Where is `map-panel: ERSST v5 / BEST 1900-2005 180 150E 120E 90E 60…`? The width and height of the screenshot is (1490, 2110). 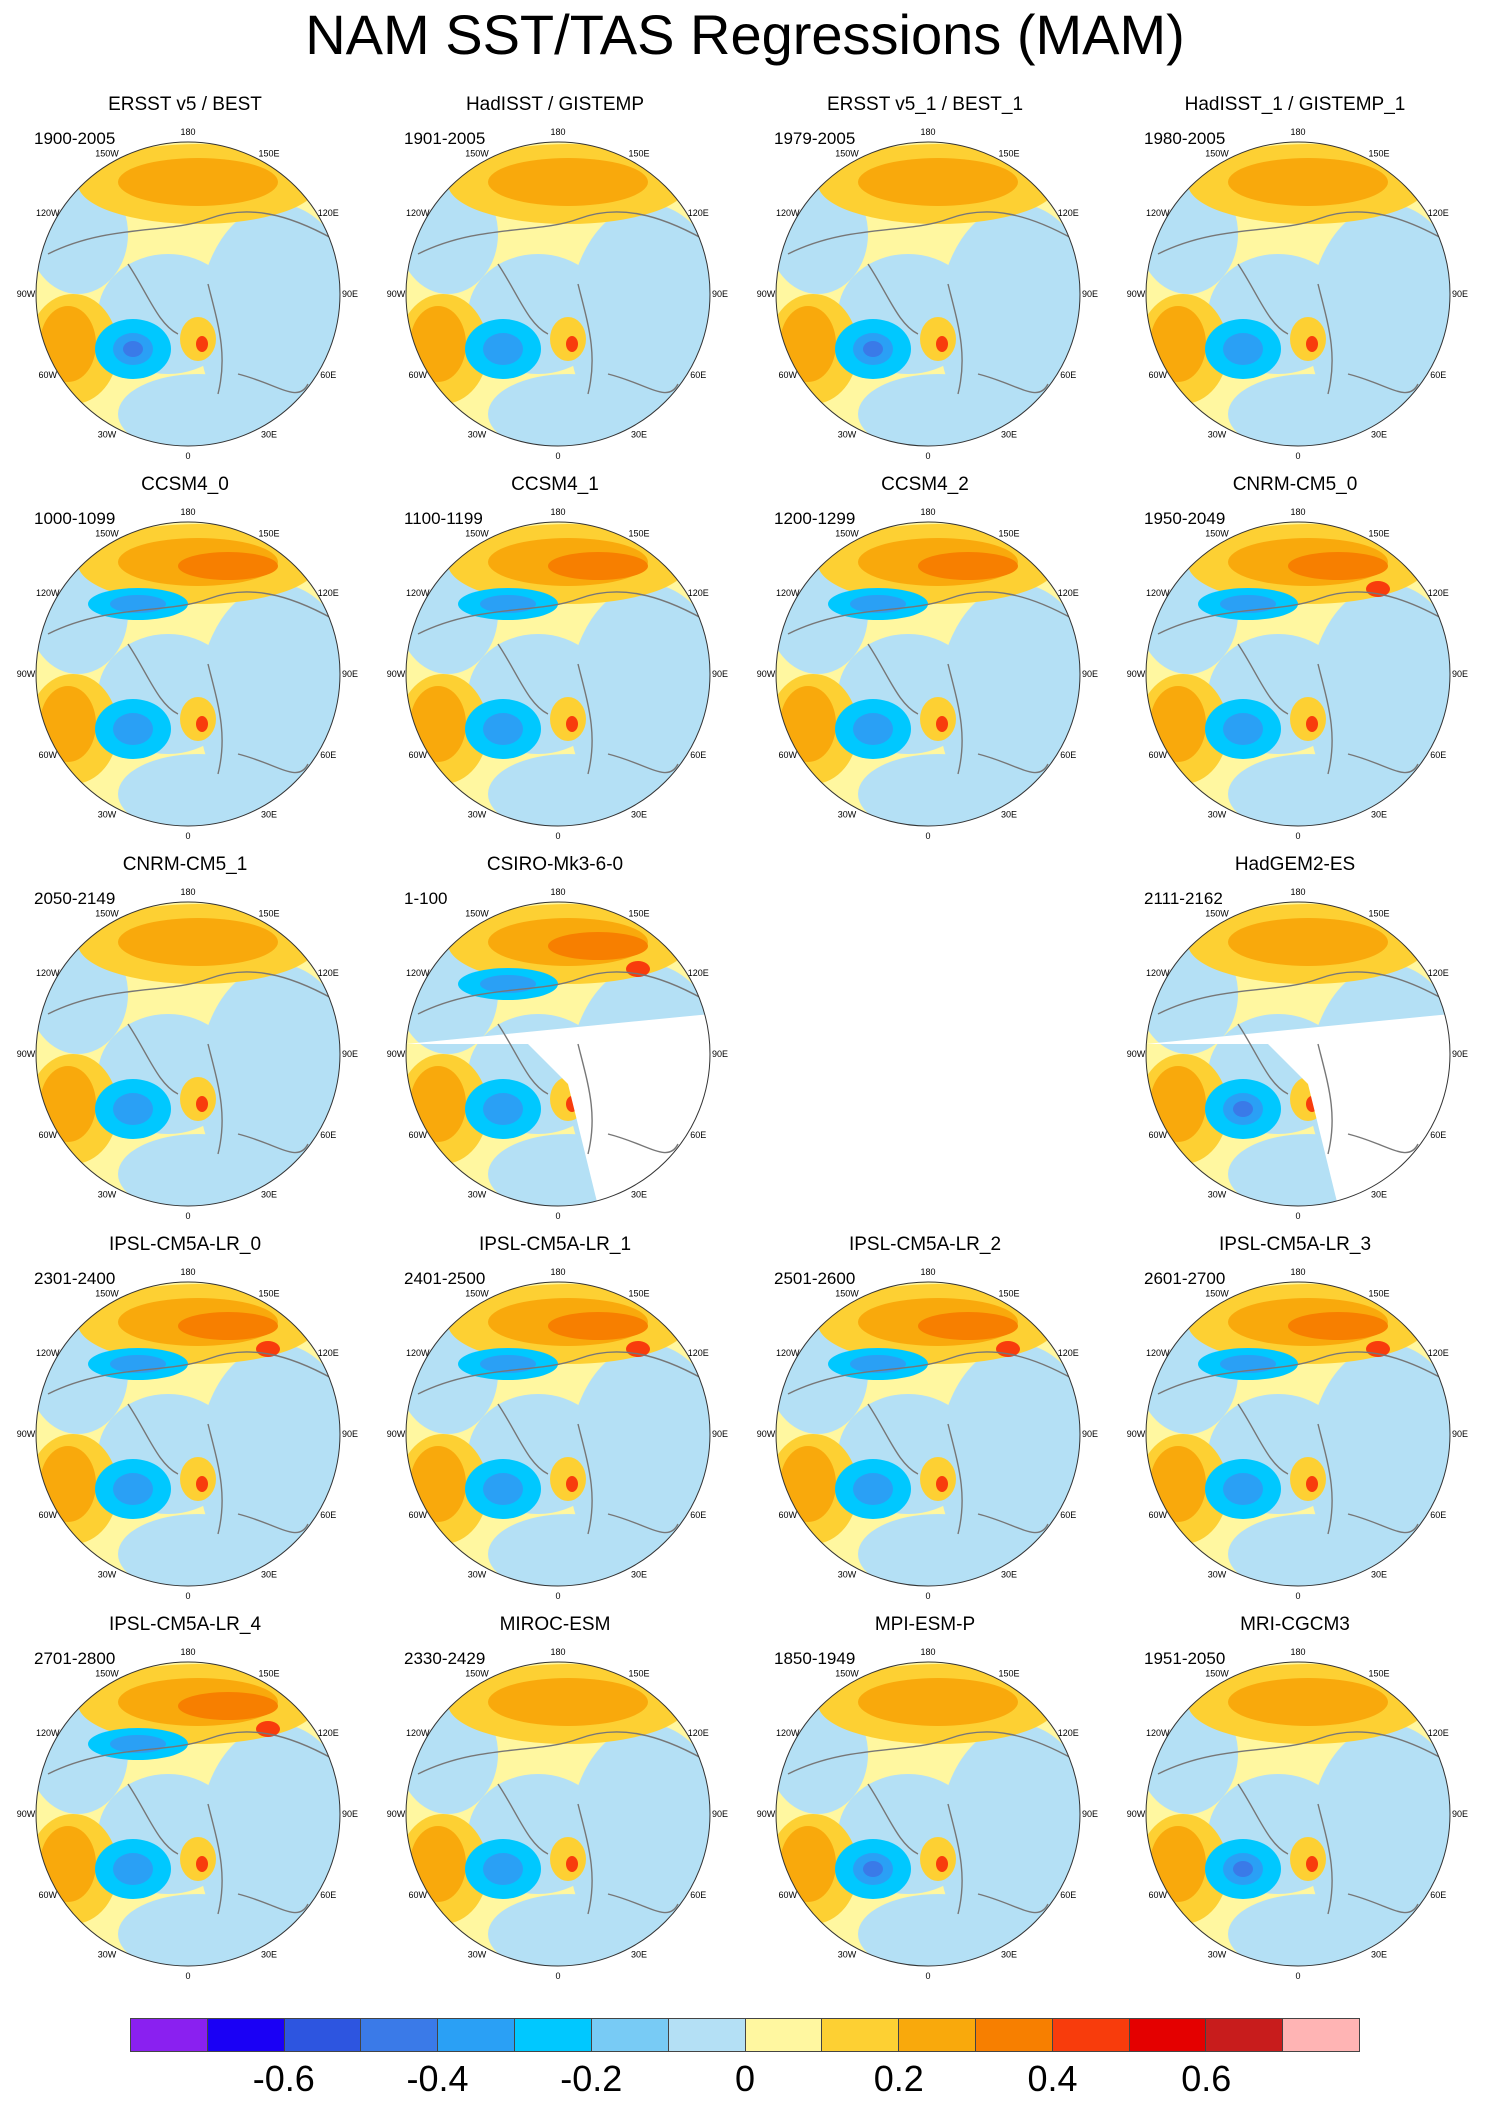 map-panel: ERSST v5 / BEST 1900-2005 180 150E 120E 90E 60… is located at coordinates (185, 230).